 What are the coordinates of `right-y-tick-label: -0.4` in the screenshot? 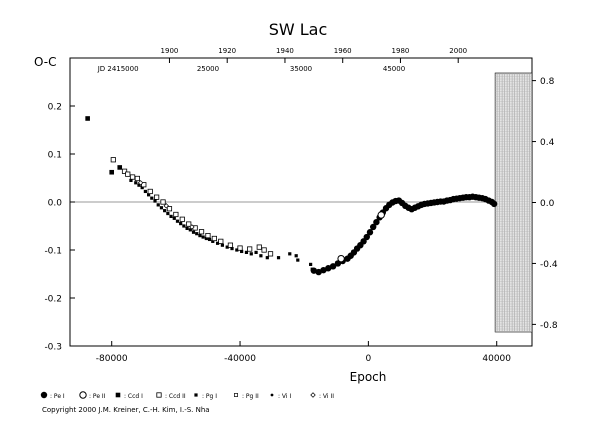 It's located at (549, 265).